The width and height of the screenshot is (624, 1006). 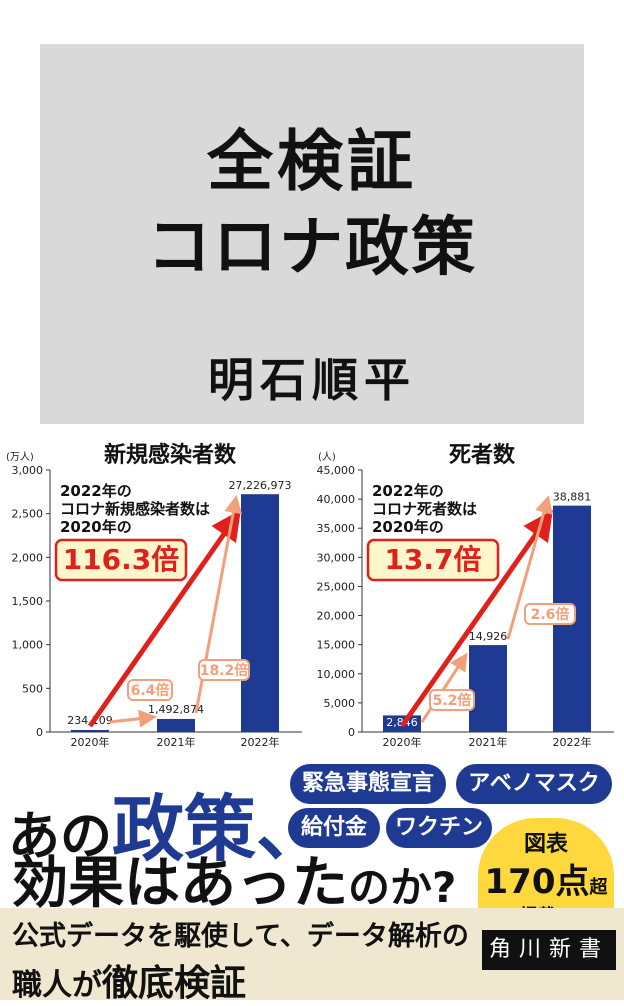 I want to click on data-label: 27,226,973, so click(x=260, y=485).